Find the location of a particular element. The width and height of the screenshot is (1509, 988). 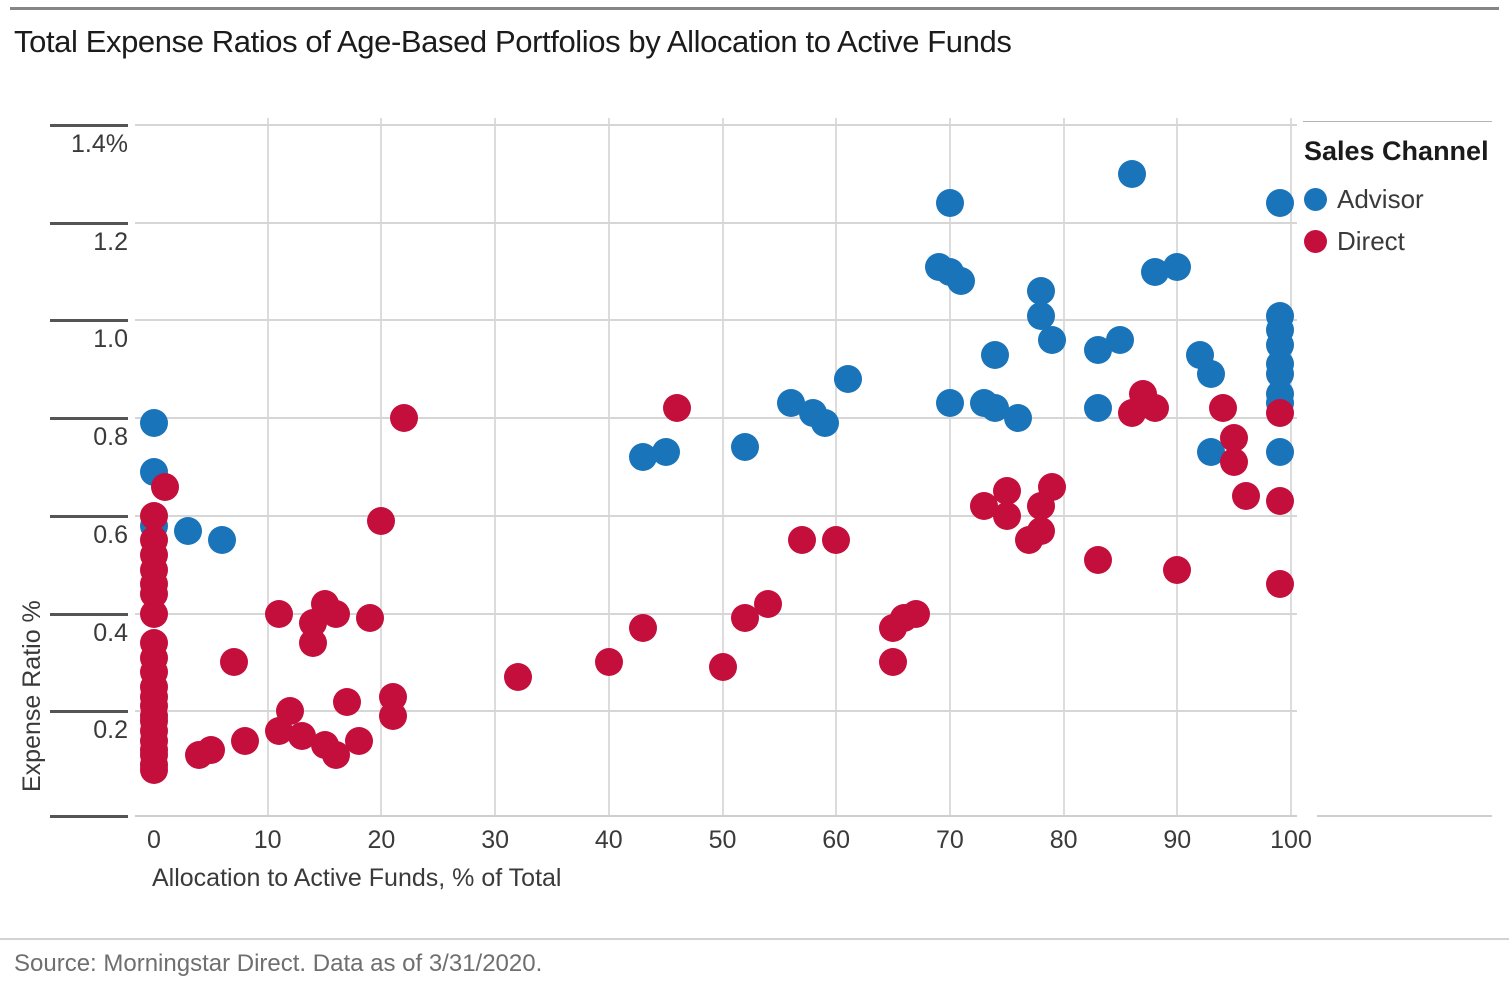

y-tick-label-1.4%: 1.4% is located at coordinates (99, 144).